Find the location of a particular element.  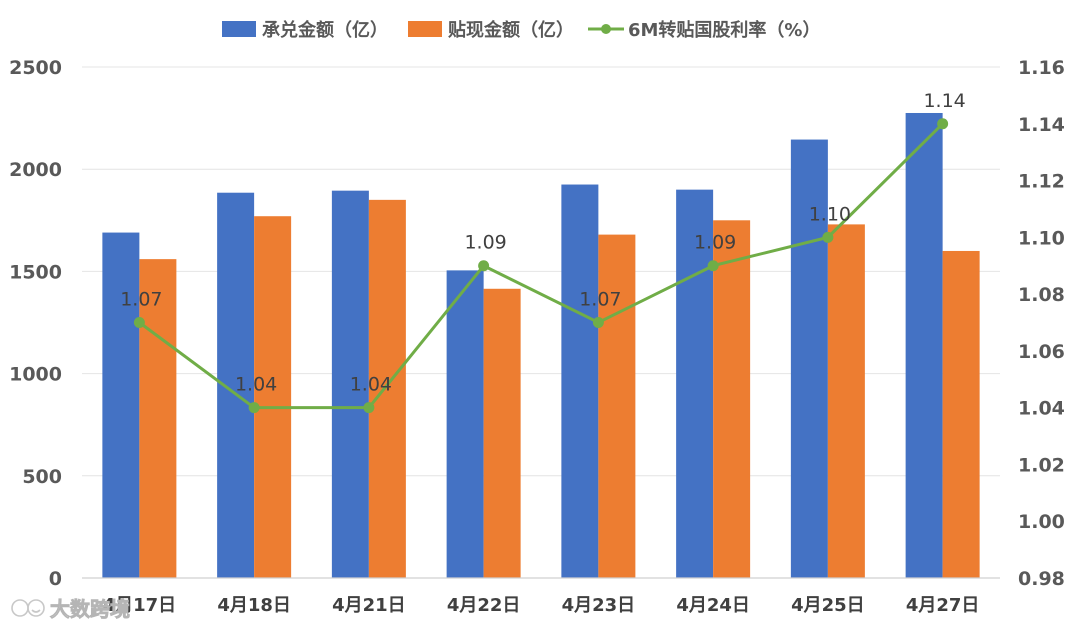

left-tick-label: 2000 is located at coordinates (35, 170).